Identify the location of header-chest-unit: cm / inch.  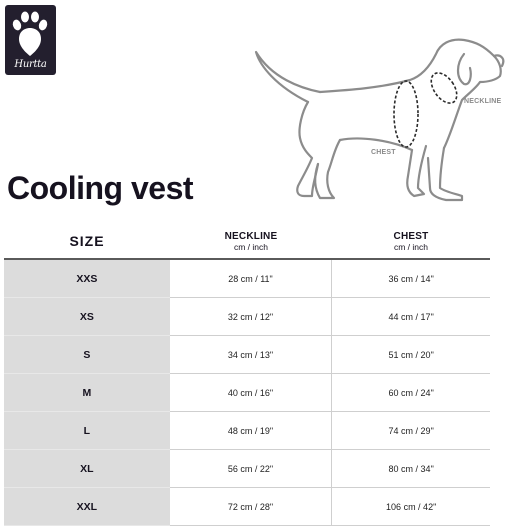
(410, 246).